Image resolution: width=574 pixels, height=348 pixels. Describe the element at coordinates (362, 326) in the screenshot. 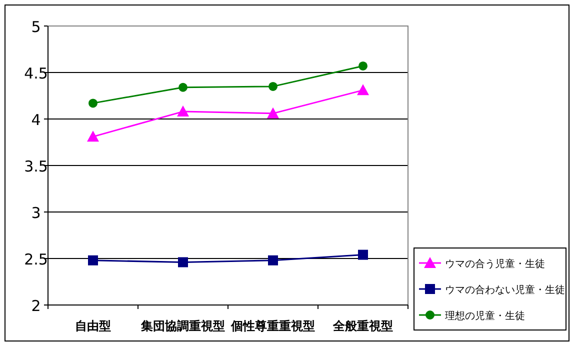

I see `x-tick-label: 全般重視型` at that location.